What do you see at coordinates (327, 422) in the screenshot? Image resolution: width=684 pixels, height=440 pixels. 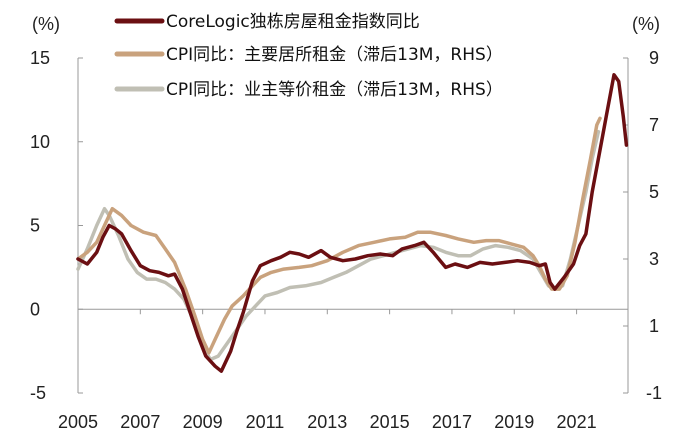 I see `x-axis-tick-label: 2013` at bounding box center [327, 422].